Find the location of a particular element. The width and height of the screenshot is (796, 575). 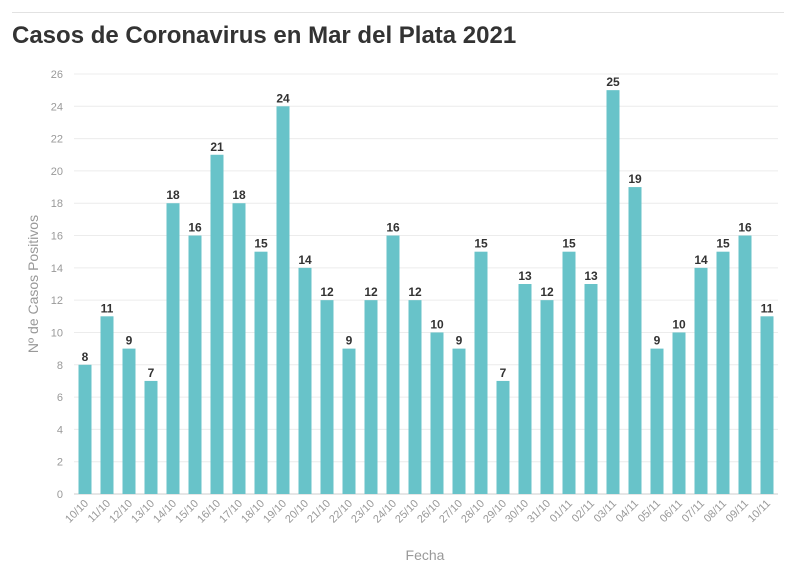

x-tick-label: 16/10 is located at coordinates (209, 512).